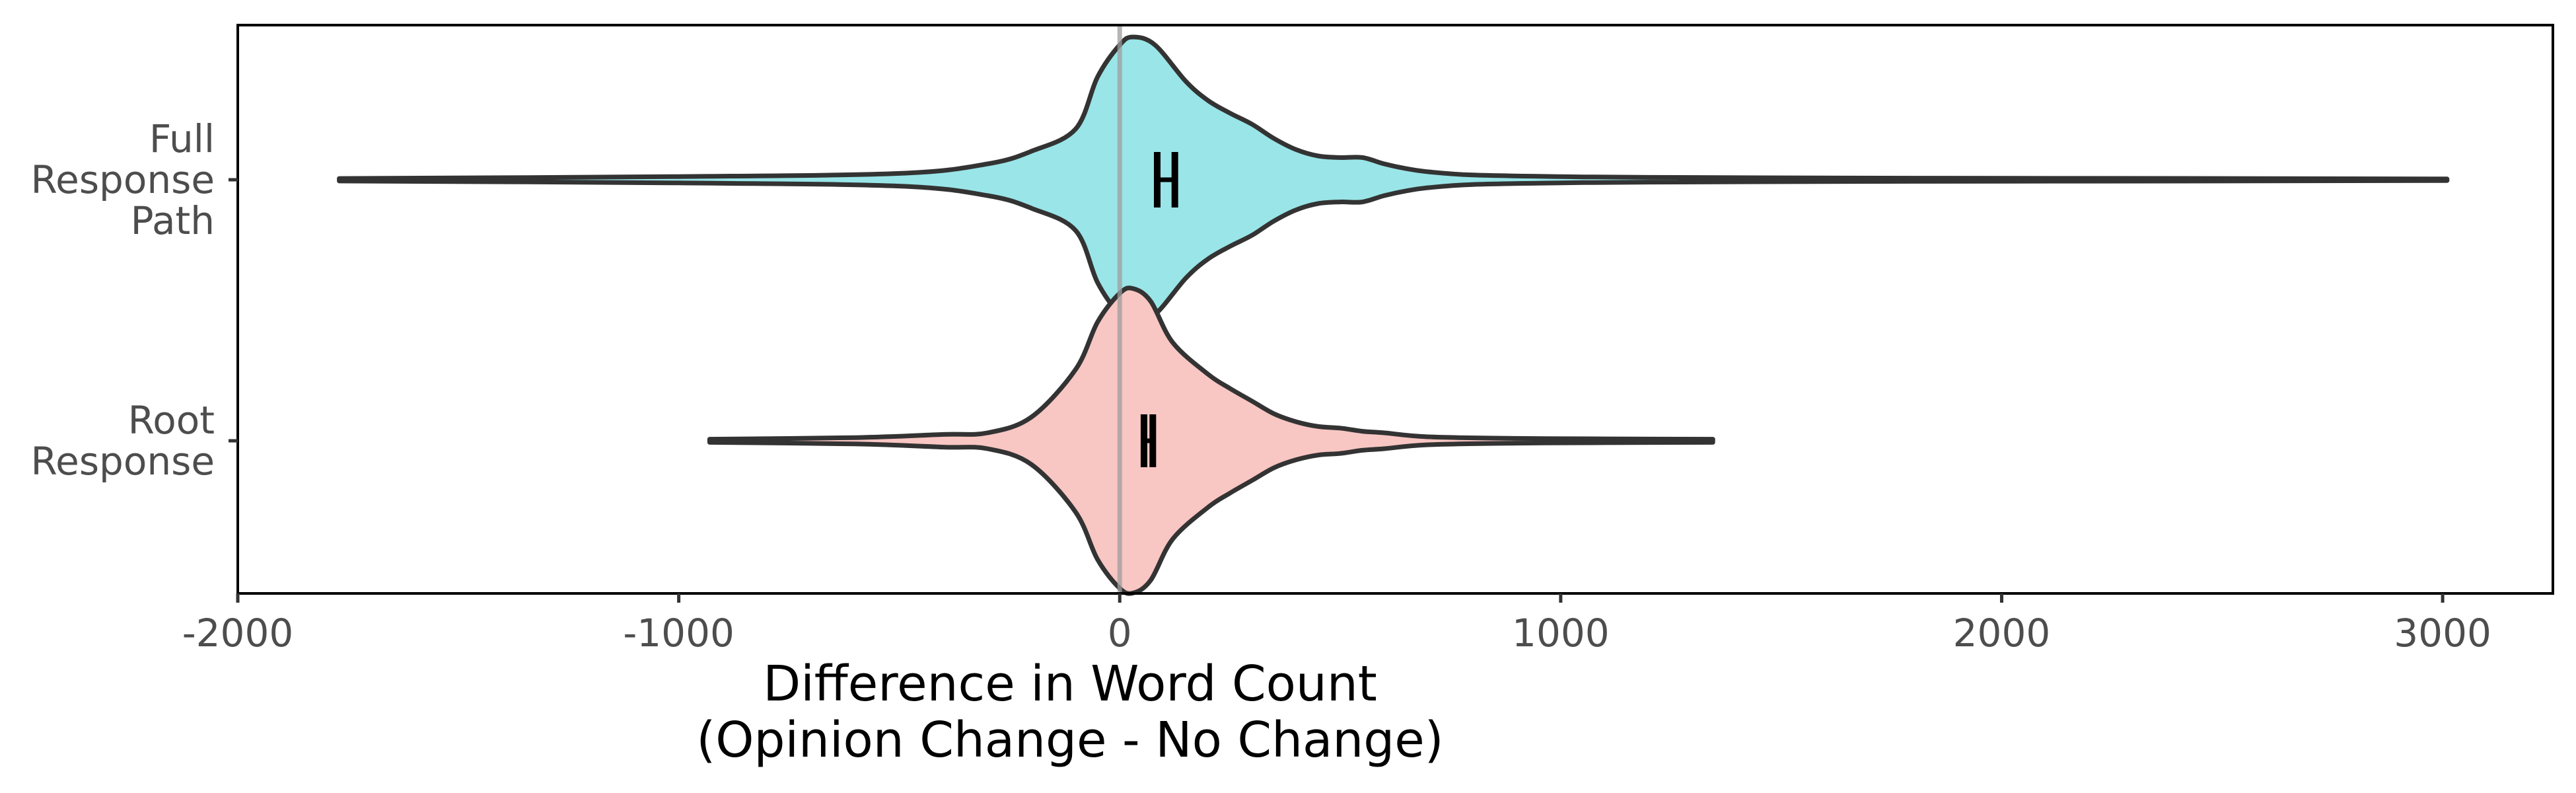 This screenshot has height=793, width=2576. Describe the element at coordinates (172, 421) in the screenshot. I see `y-category-label-line: Root` at that location.